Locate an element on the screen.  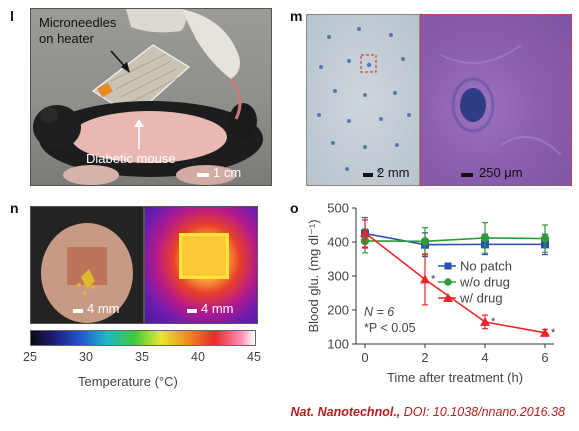
y-axis-label: Blood glu. (mg dl⁻¹) is located at coordinates (313, 275).